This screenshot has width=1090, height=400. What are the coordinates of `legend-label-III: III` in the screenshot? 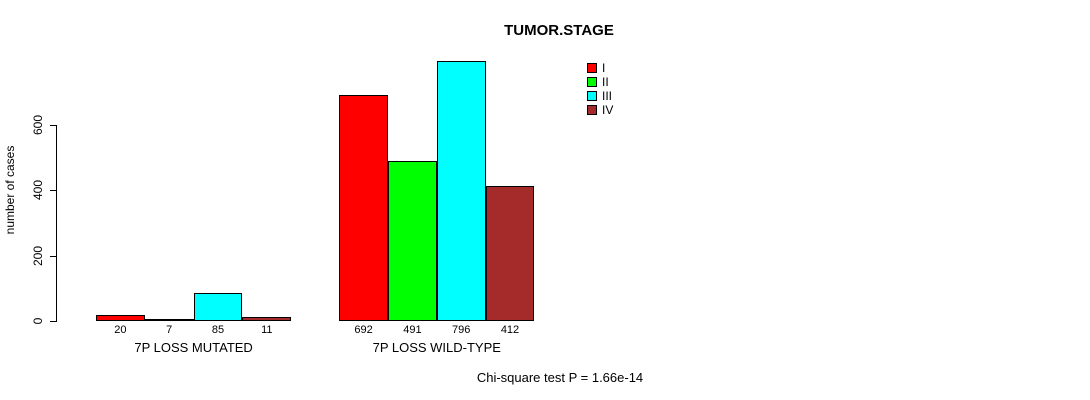 It's located at (607, 96).